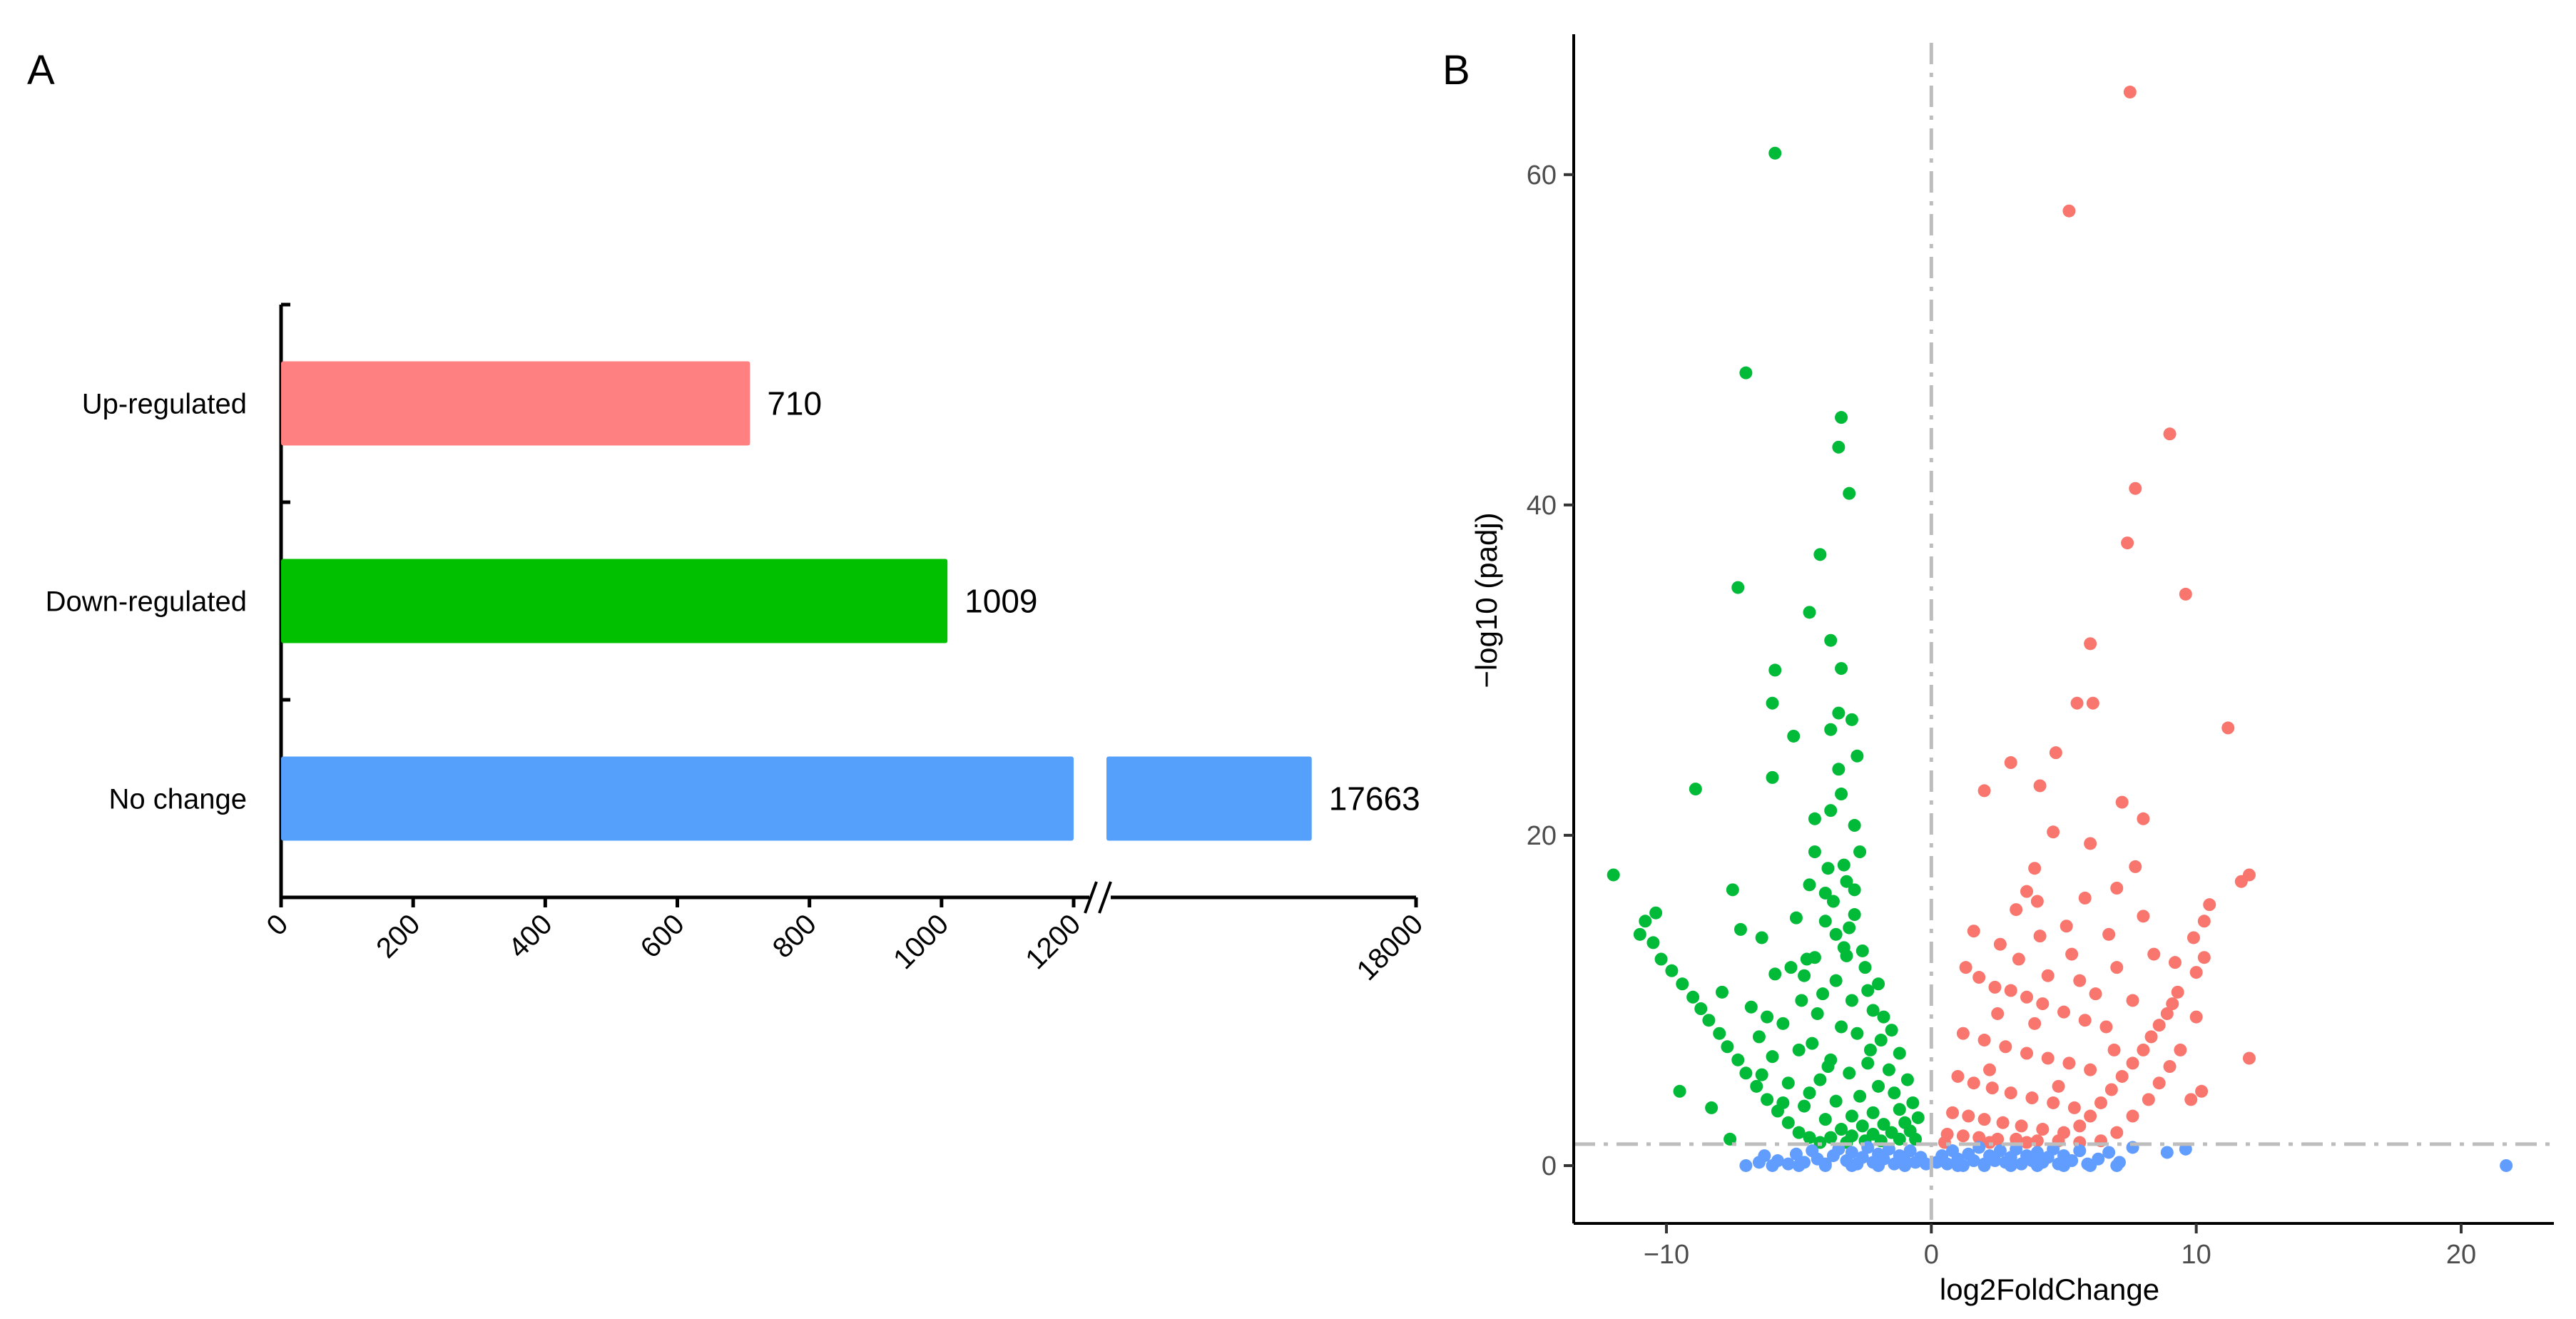  What do you see at coordinates (920, 941) in the screenshot?
I see `bar-x-tick-label: 1000` at bounding box center [920, 941].